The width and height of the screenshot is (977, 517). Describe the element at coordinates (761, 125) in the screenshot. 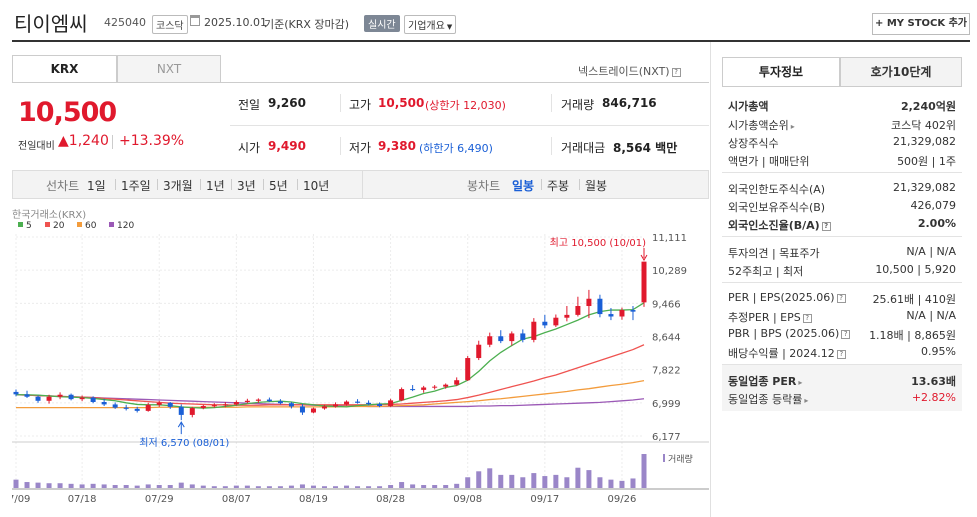

I see `info-label-0-1: 시가총액순위 ▸` at that location.